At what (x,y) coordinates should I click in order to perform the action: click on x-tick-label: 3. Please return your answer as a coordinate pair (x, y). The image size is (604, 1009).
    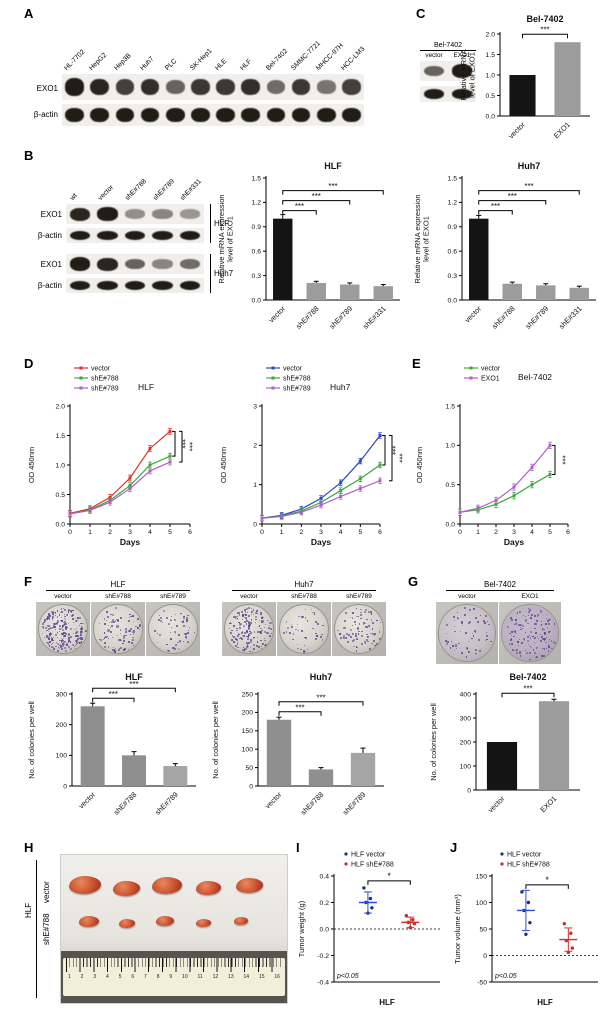
    Looking at the image, I should click on (321, 532).